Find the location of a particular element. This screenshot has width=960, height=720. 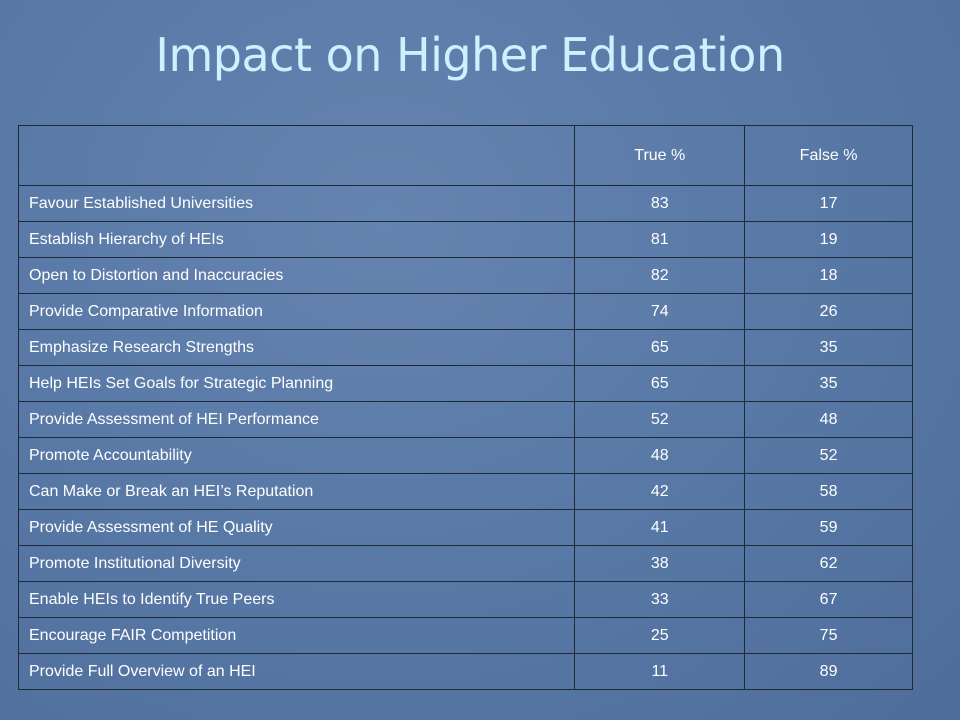

table-row: Enable HEIs to Identify True Peers 33 67 is located at coordinates (465, 599).